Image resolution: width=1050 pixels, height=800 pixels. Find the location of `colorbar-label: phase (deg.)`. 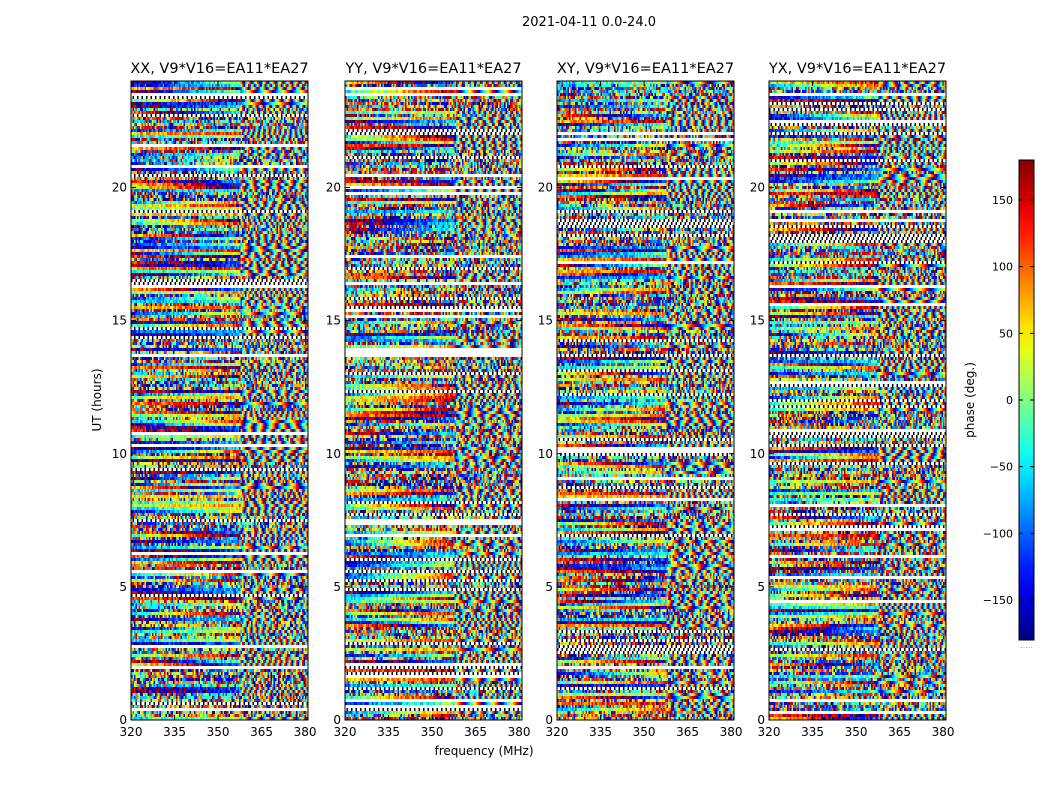

colorbar-label: phase (deg.) is located at coordinates (970, 400).